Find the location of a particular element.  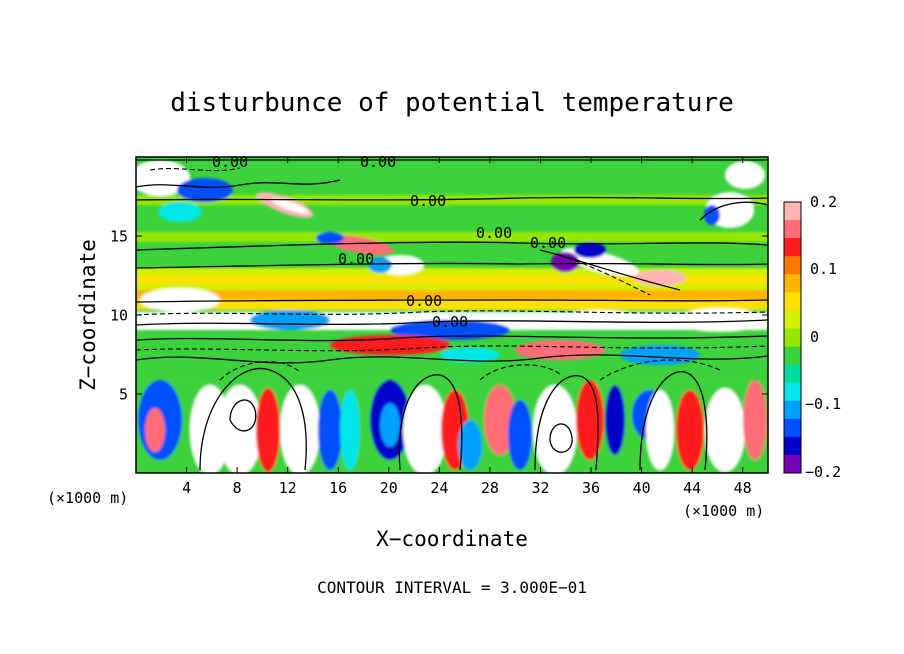

y-tick-labels: 5 10 15 is located at coordinates (119, 316).